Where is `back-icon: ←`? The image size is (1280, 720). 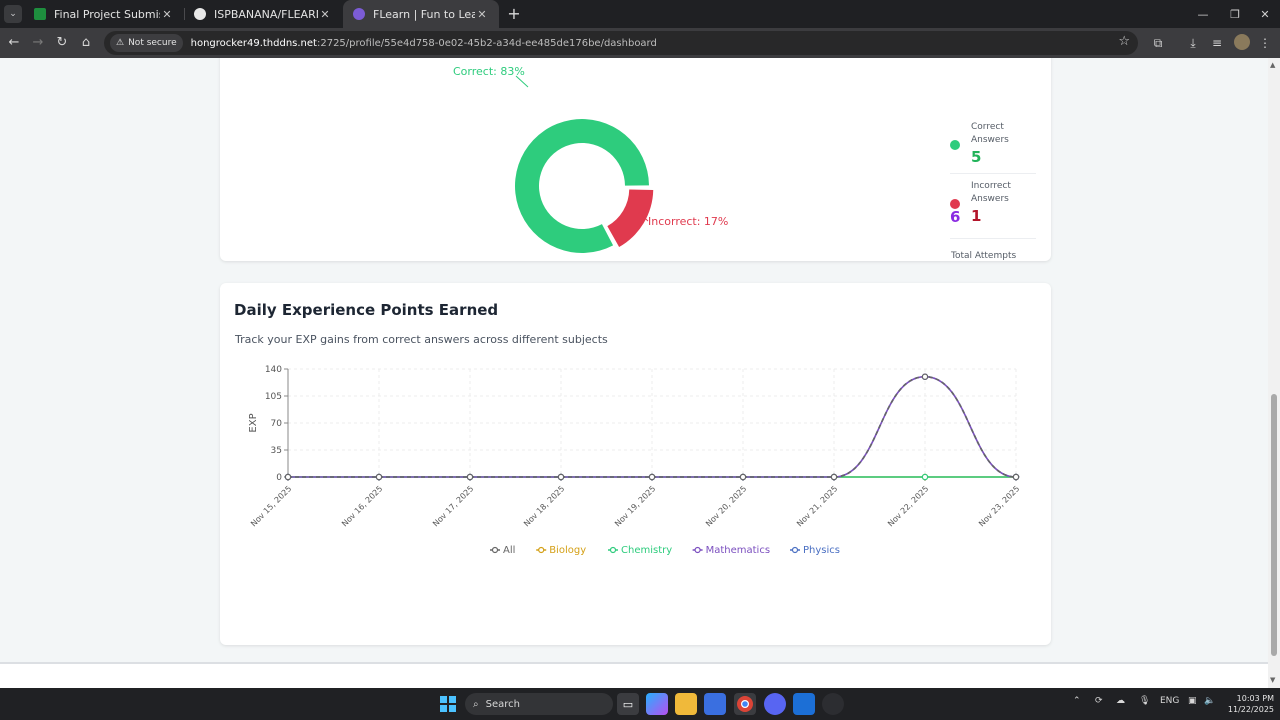 back-icon: ← is located at coordinates (14, 42).